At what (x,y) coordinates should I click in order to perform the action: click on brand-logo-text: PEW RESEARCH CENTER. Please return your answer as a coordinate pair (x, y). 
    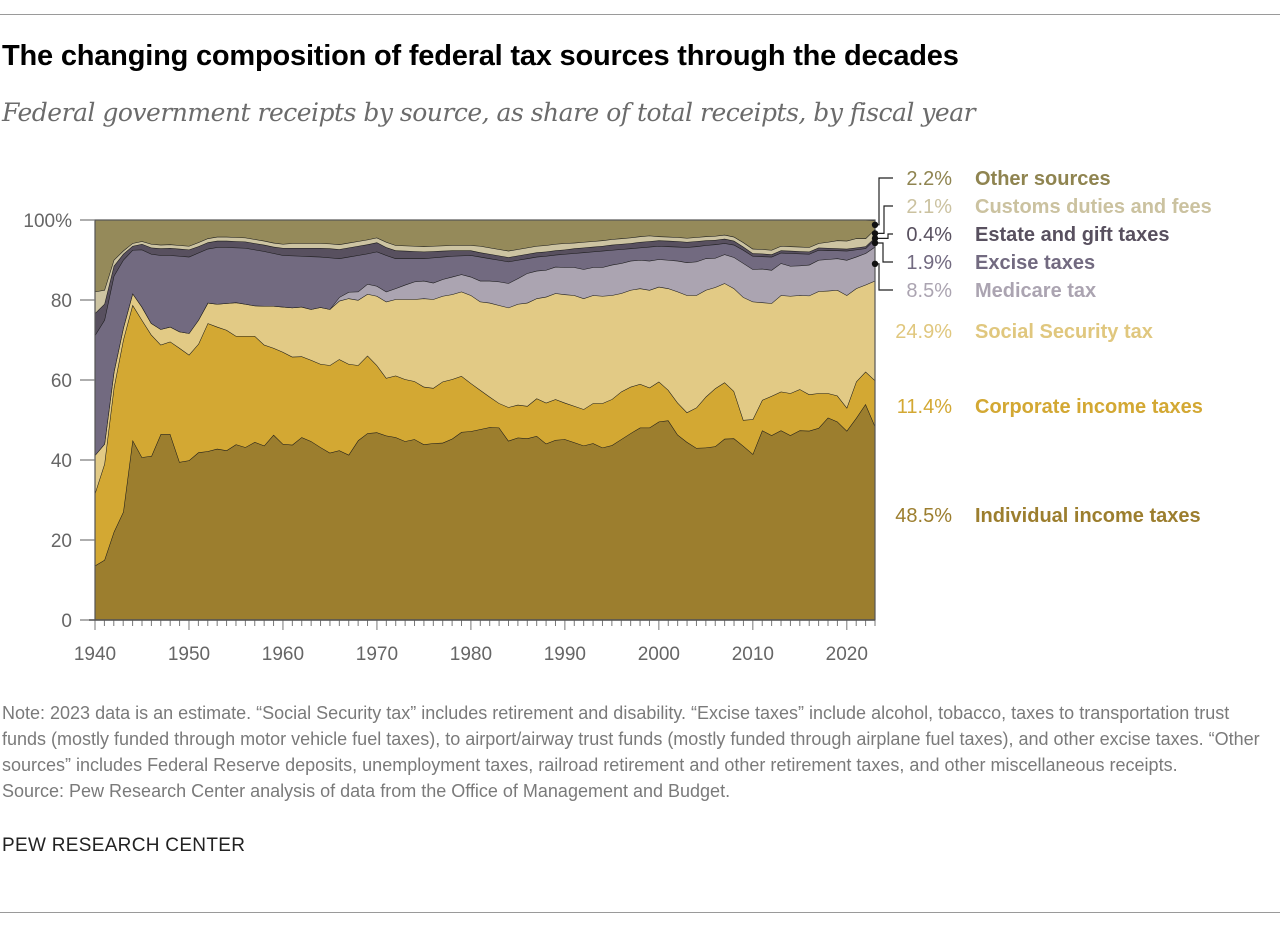
    Looking at the image, I should click on (124, 845).